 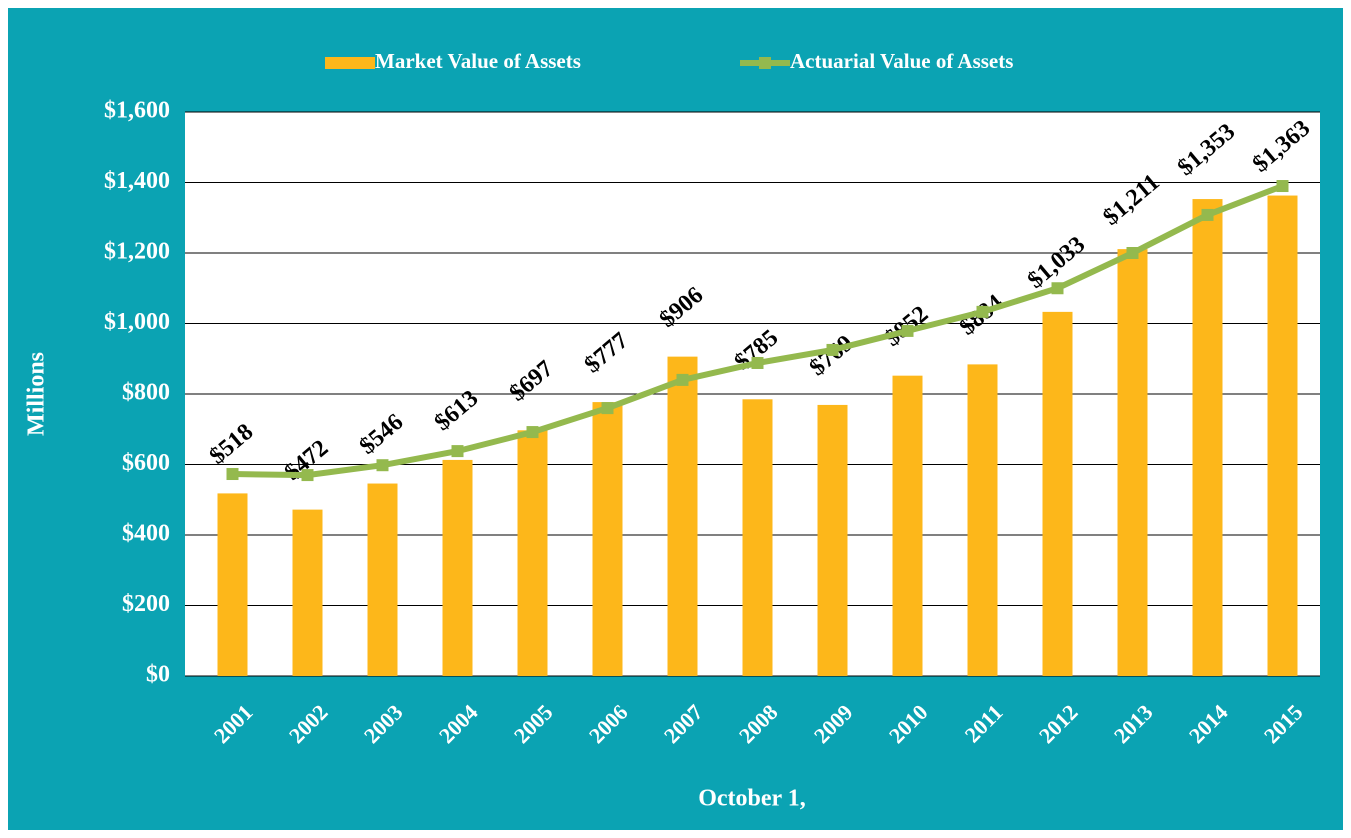 I want to click on y-tick-label: $200, so click(x=146, y=604).